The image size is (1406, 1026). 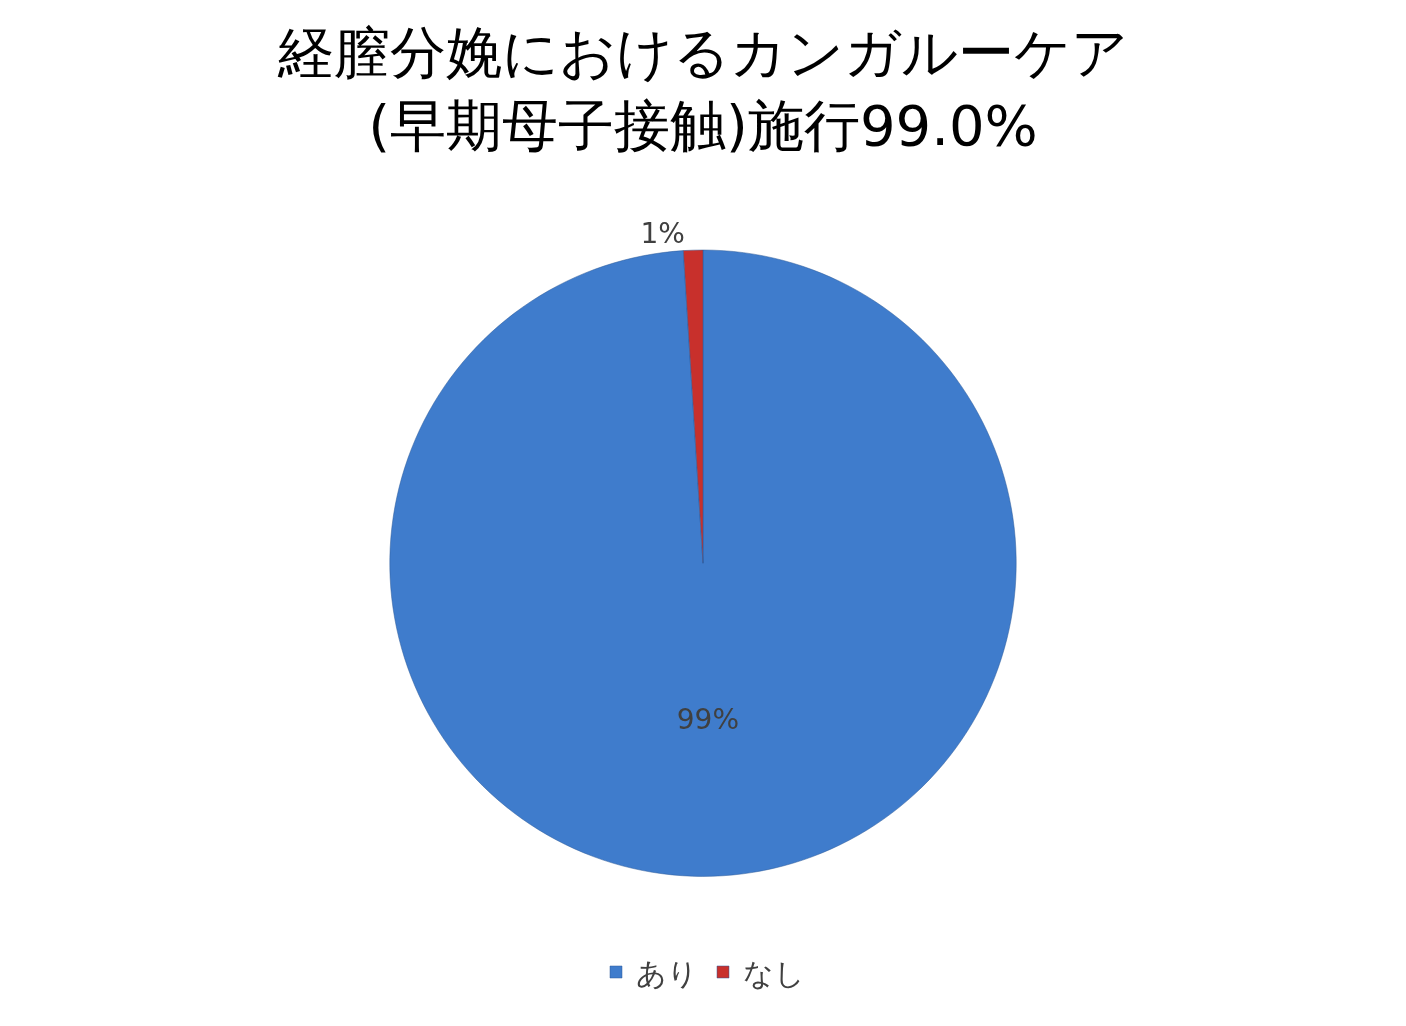 What do you see at coordinates (662, 234) in the screenshot?
I see `data-label: 1%` at bounding box center [662, 234].